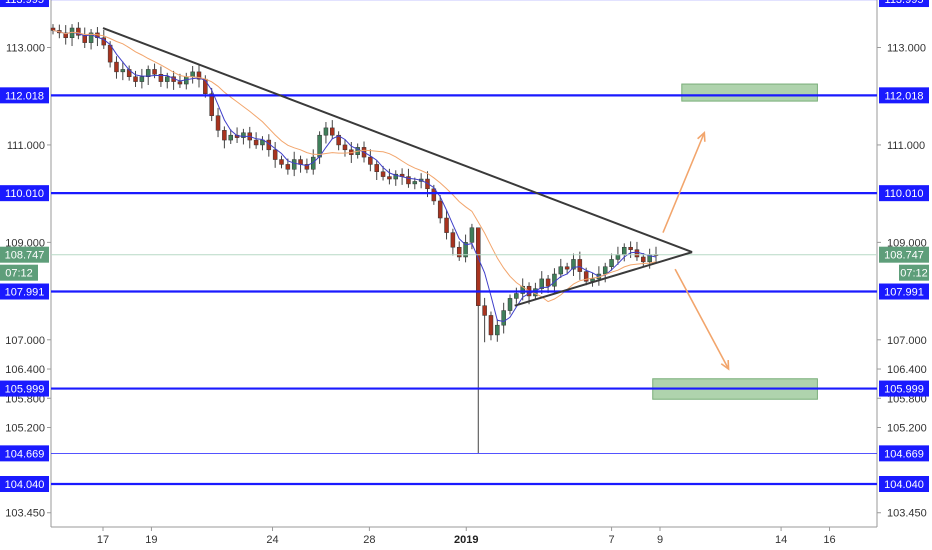 The image size is (932, 550). I want to click on x-tick-label: 9, so click(660, 540).